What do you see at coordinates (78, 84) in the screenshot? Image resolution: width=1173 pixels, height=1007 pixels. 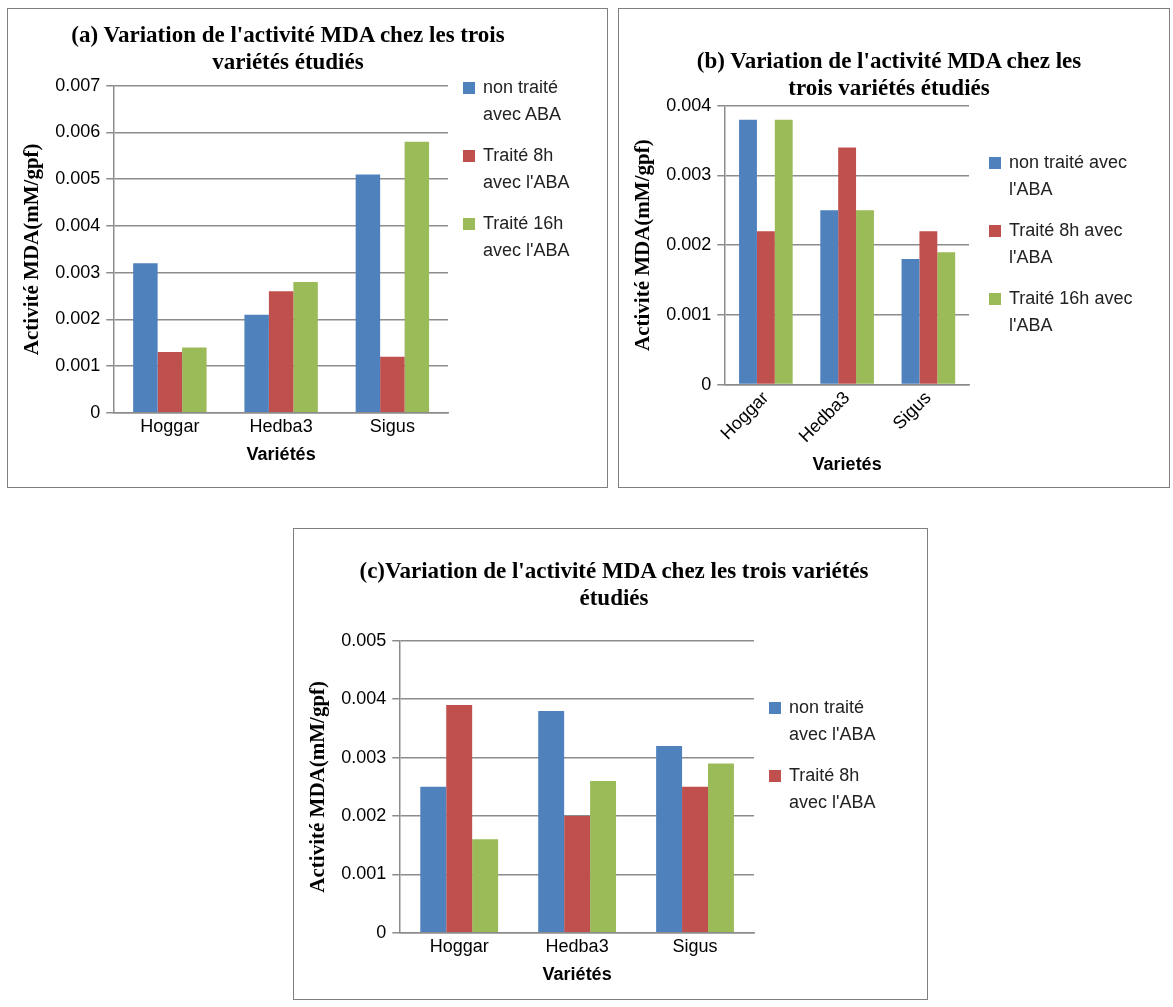 I see `y-tick-label: 0.007` at bounding box center [78, 84].